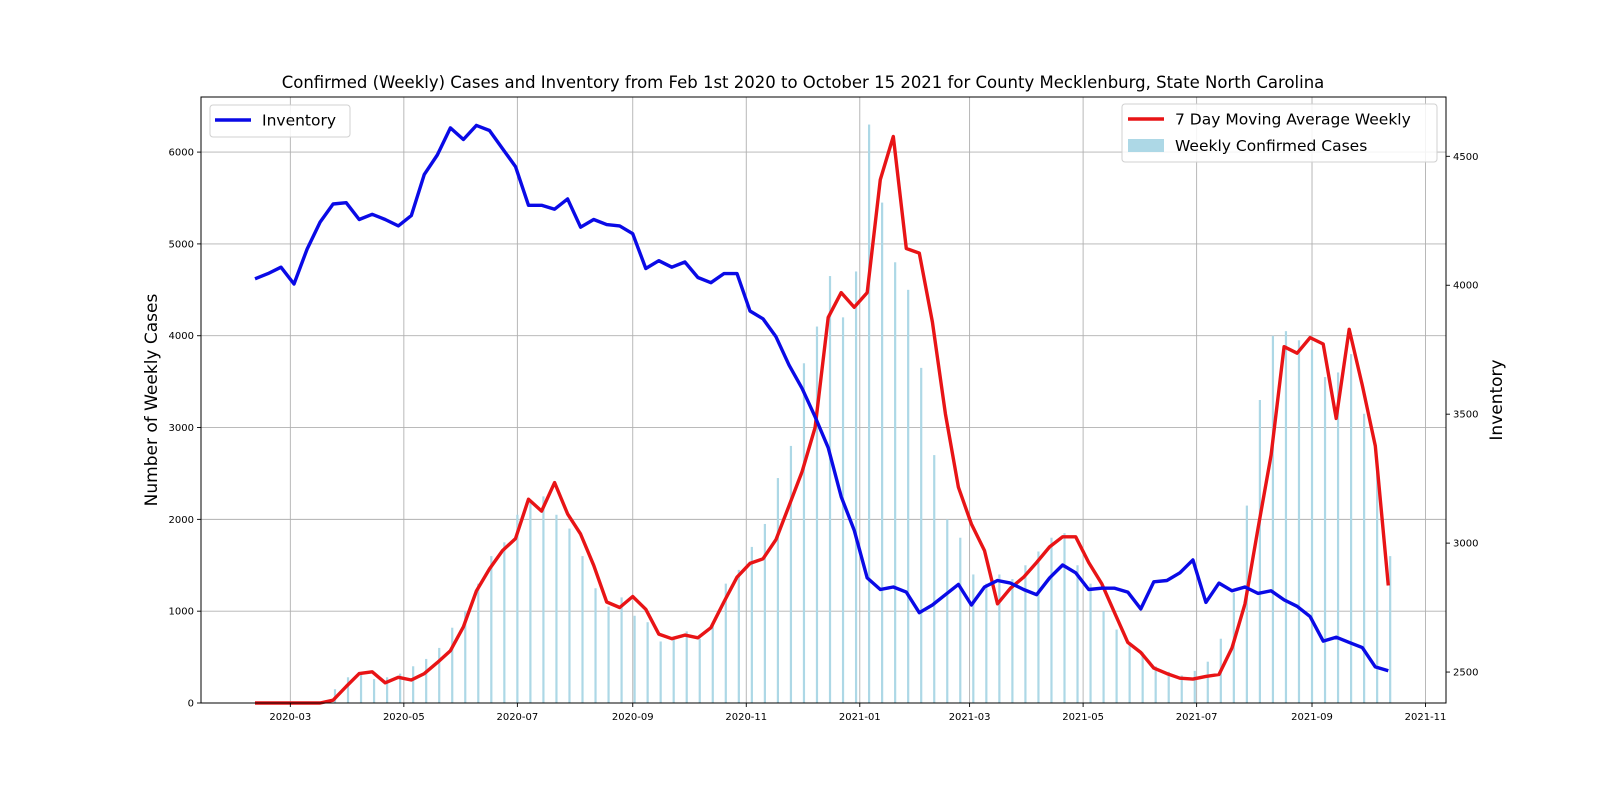 The width and height of the screenshot is (1600, 800). I want to click on x-tick-label: 2020-05, so click(404, 717).